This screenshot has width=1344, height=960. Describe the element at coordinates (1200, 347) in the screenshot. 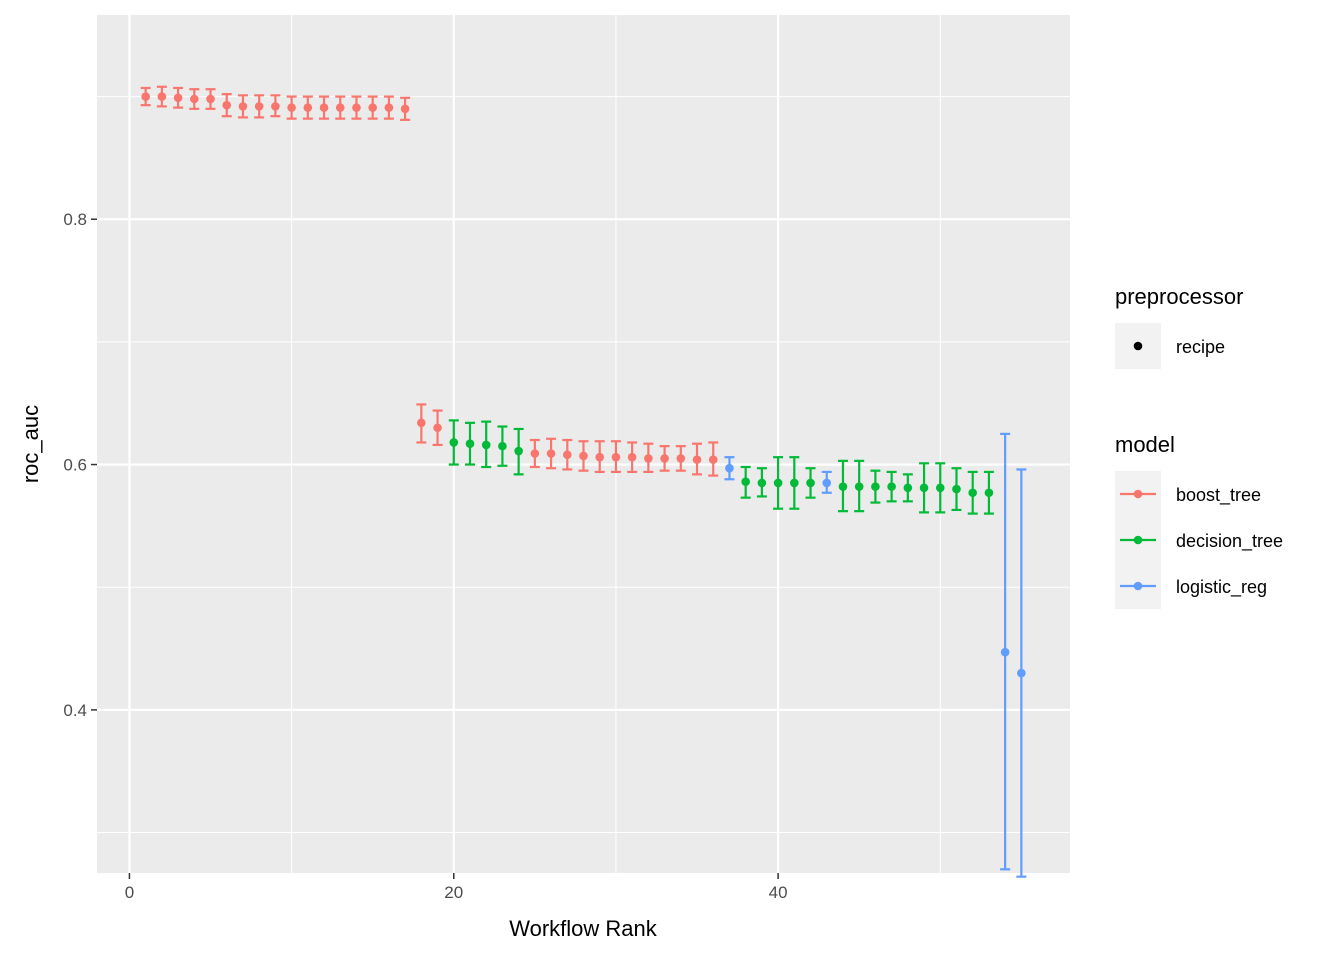

I see `legend-label: recipe` at that location.